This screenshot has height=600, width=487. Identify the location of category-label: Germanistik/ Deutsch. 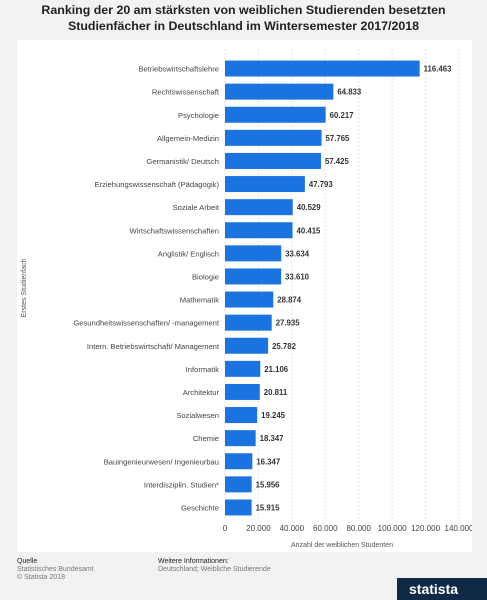
(182, 161).